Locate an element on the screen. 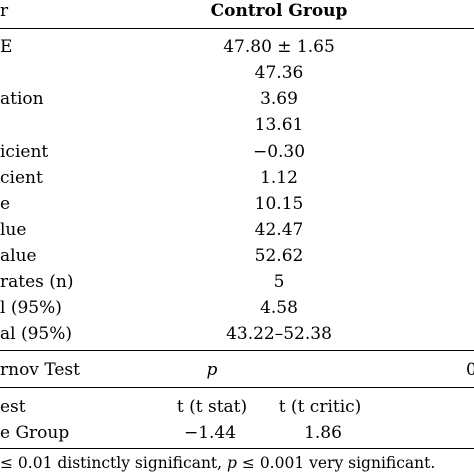 The height and width of the screenshot is (474, 474). row-value: 1.12 is located at coordinates (279, 178).